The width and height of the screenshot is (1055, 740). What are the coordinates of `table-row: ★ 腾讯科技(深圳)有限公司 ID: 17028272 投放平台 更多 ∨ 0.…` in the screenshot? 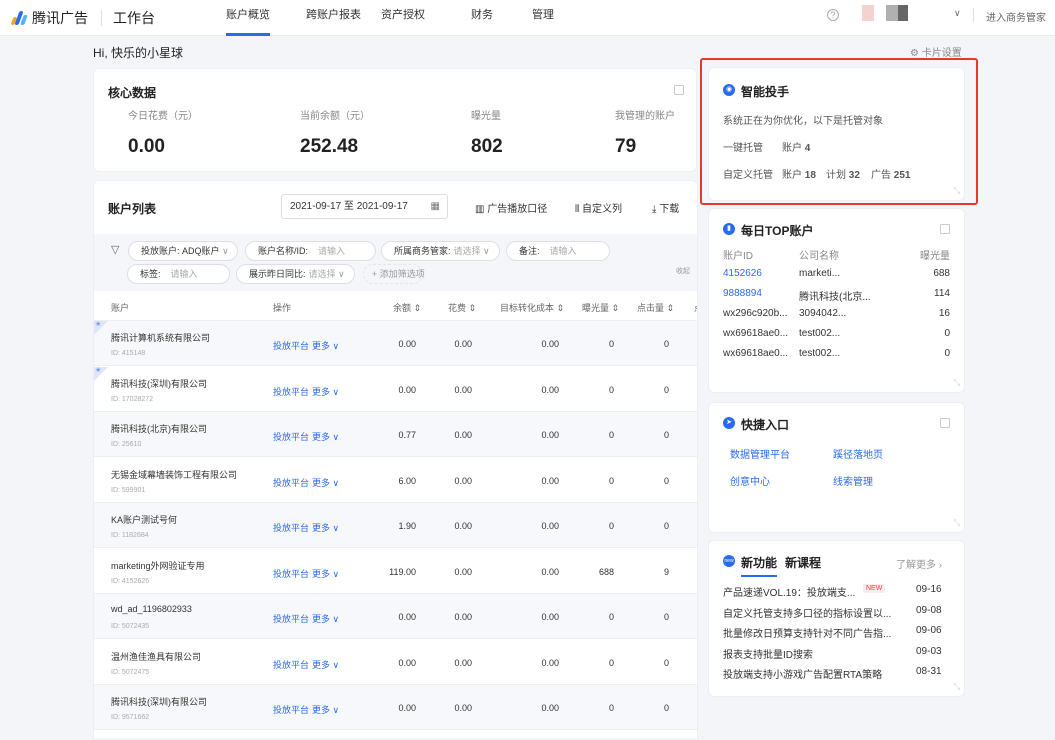 It's located at (395, 389).